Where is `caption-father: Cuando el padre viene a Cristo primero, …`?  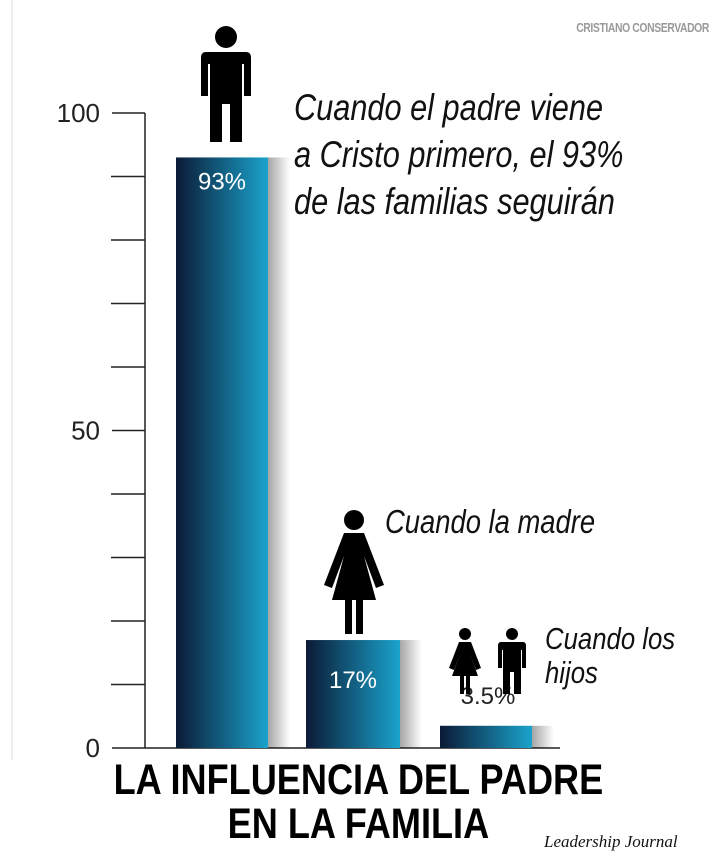 caption-father: Cuando el padre viene a Cristo primero, … is located at coordinates (458, 154).